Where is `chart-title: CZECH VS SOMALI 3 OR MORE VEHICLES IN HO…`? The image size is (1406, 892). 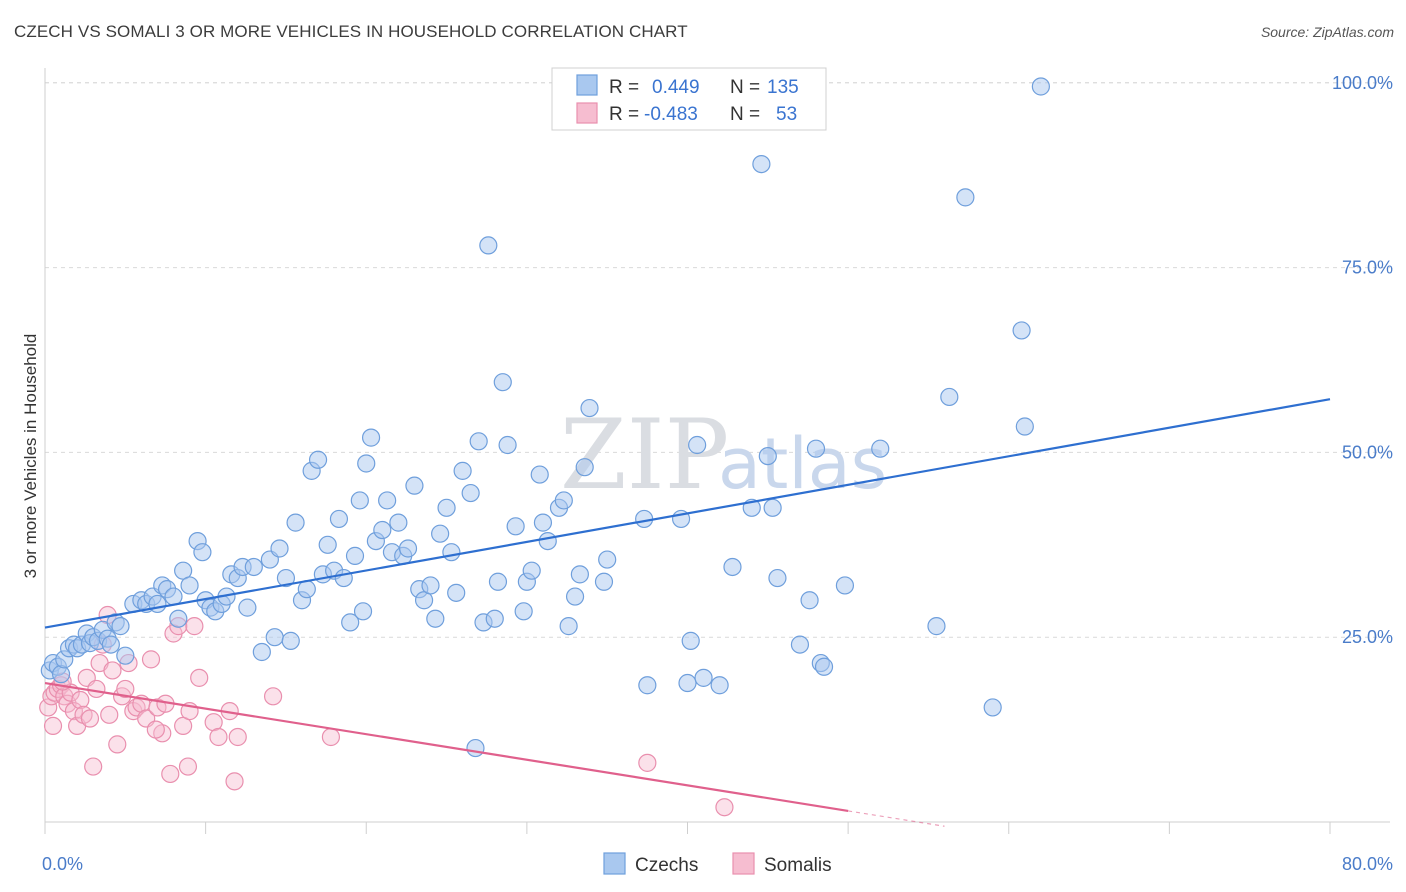
chart-title: CZECH VS SOMALI 3 OR MORE VEHICLES IN HO… is located at coordinates (351, 31).